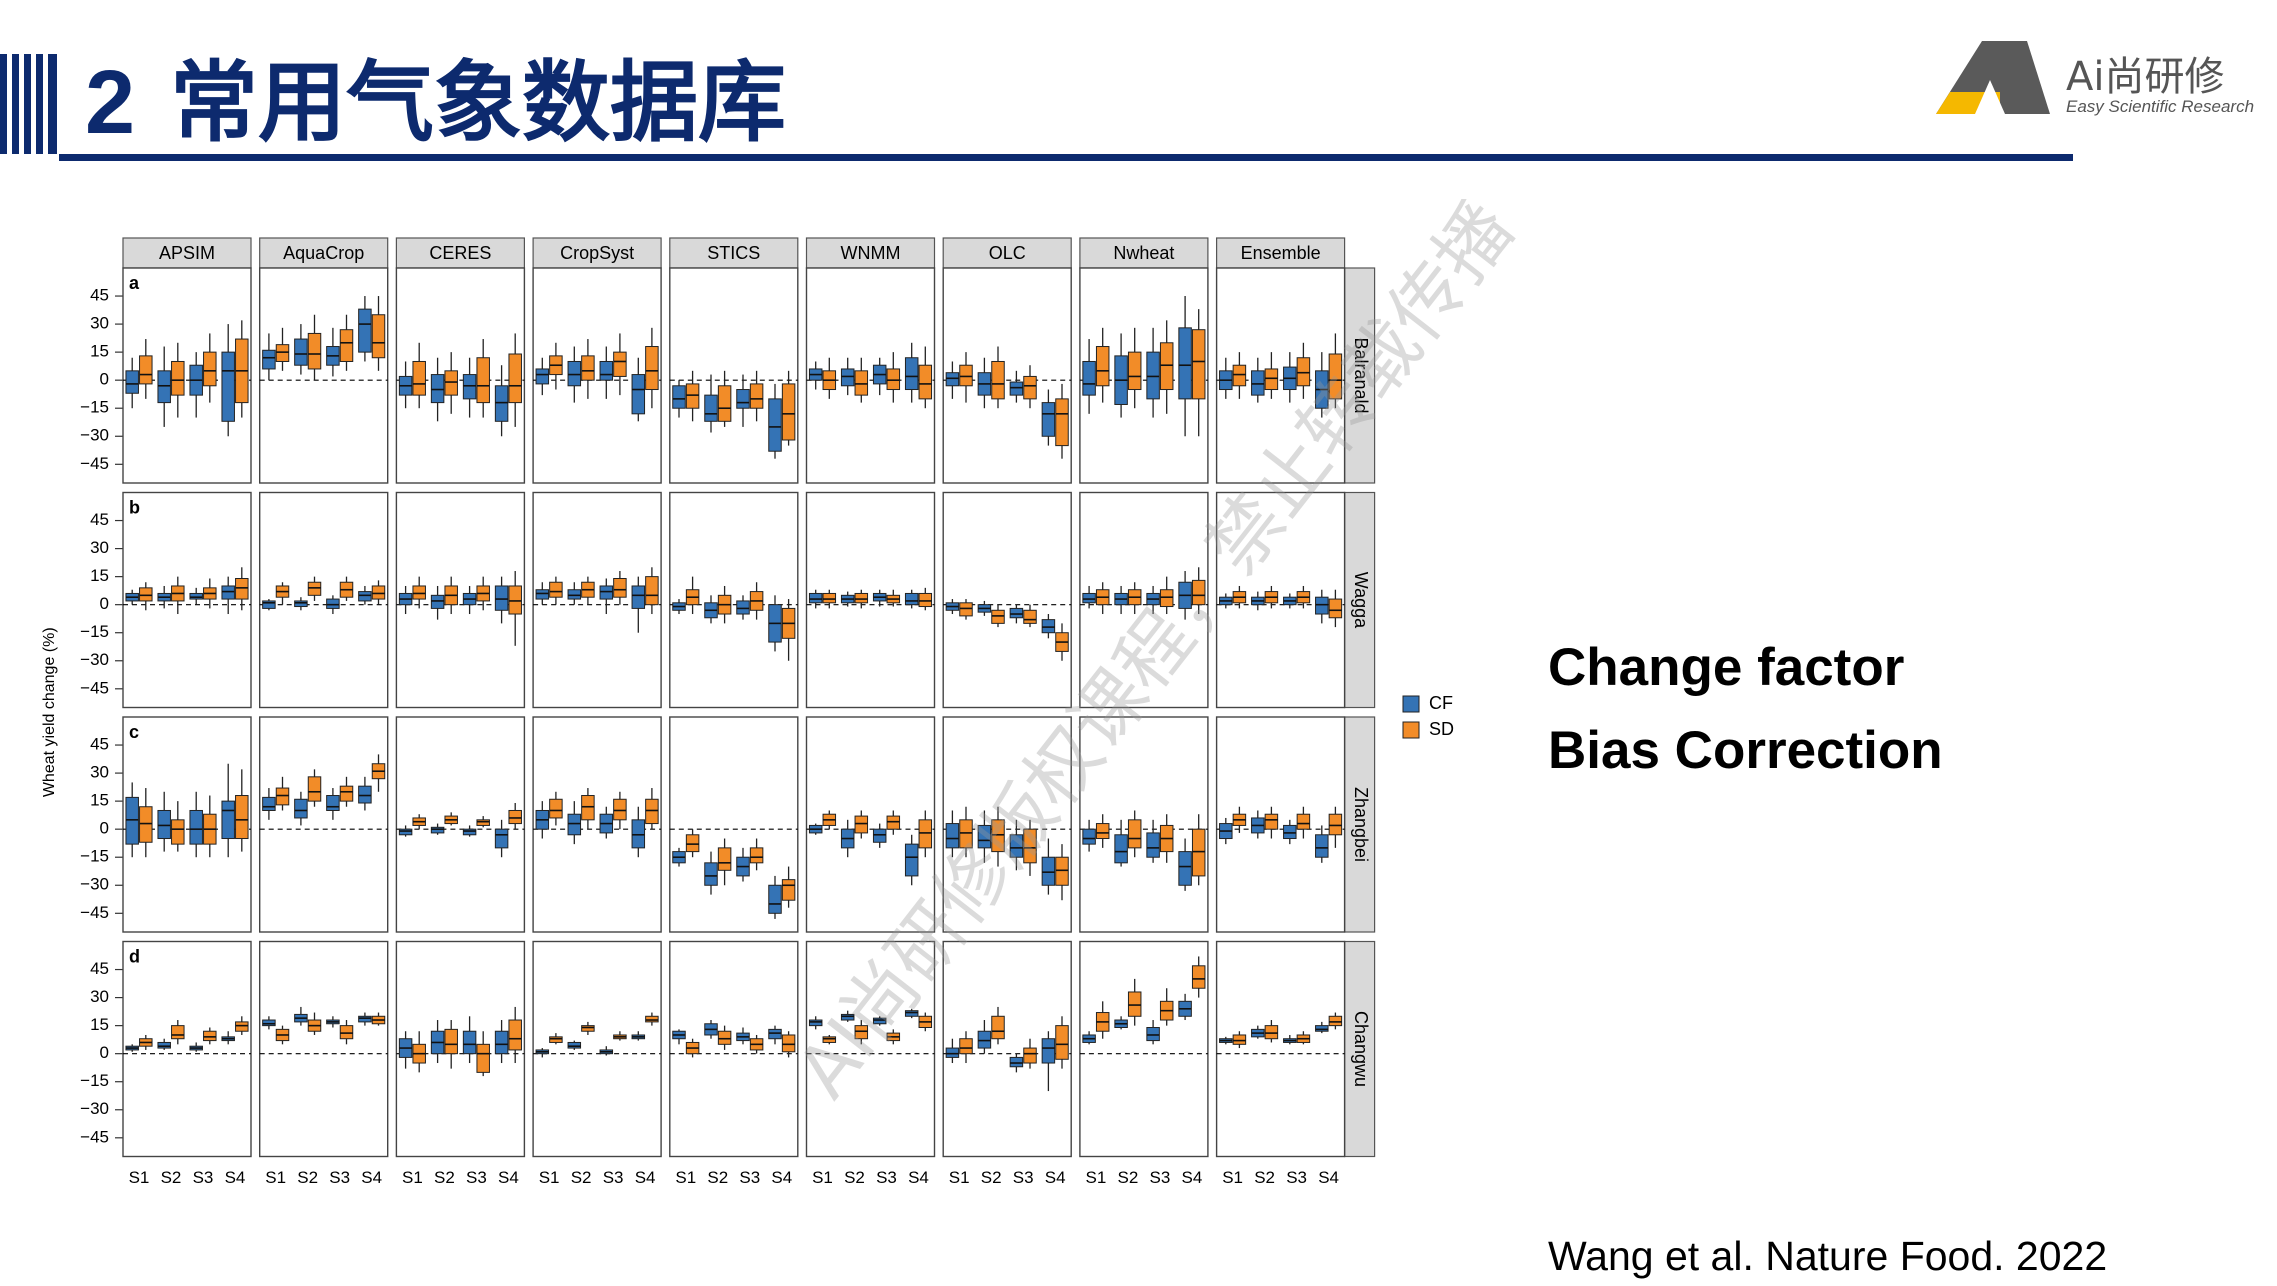 The image size is (2277, 1286). What do you see at coordinates (28, 104) in the screenshot?
I see `header-bars` at bounding box center [28, 104].